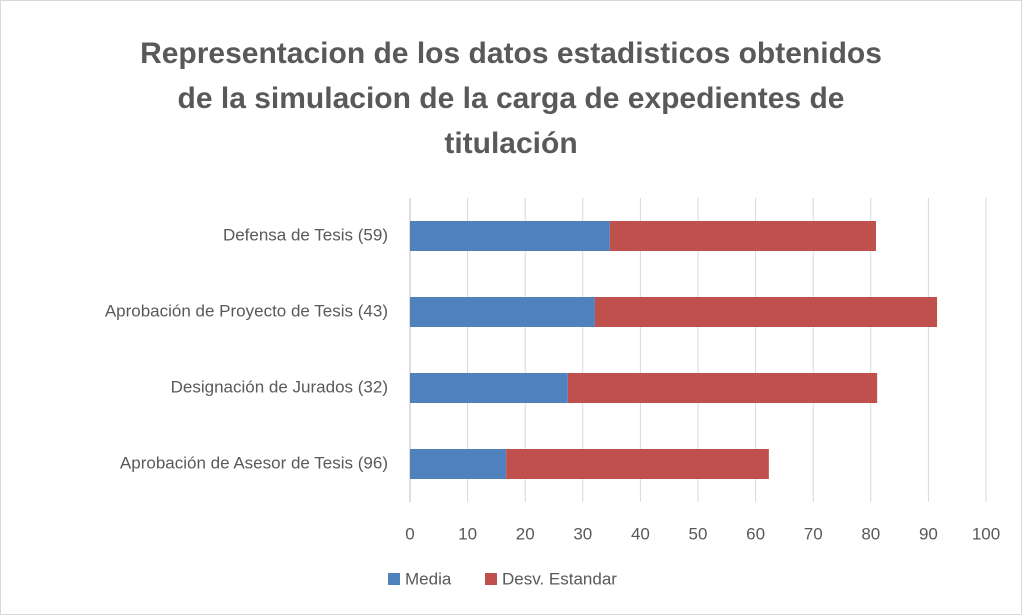 This screenshot has height=615, width=1022. I want to click on x-tick-label: 40, so click(640, 533).